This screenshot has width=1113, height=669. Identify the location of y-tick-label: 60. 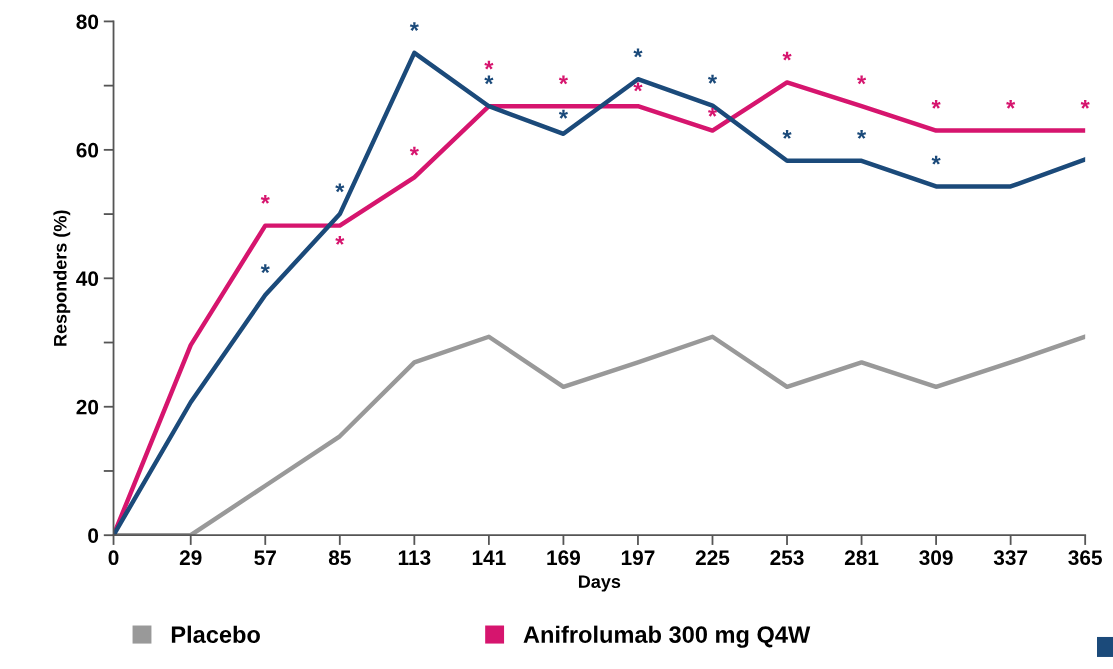
(87, 150).